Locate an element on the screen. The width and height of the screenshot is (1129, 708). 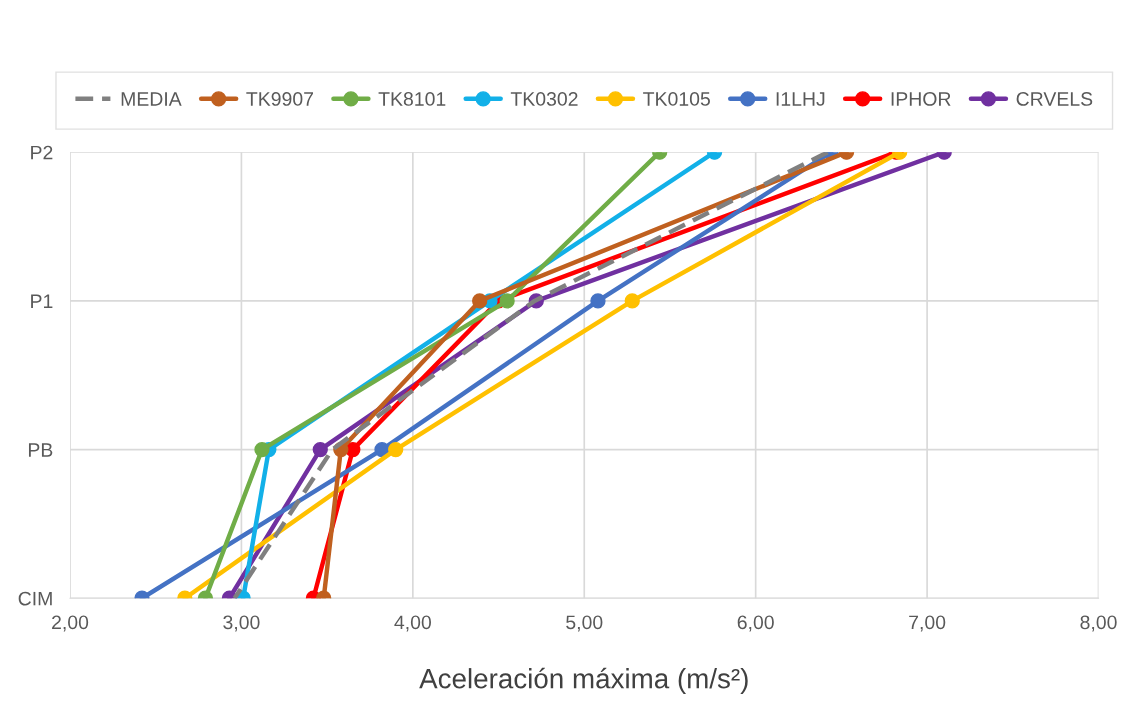
x-tick-label: 6,00 is located at coordinates (755, 623).